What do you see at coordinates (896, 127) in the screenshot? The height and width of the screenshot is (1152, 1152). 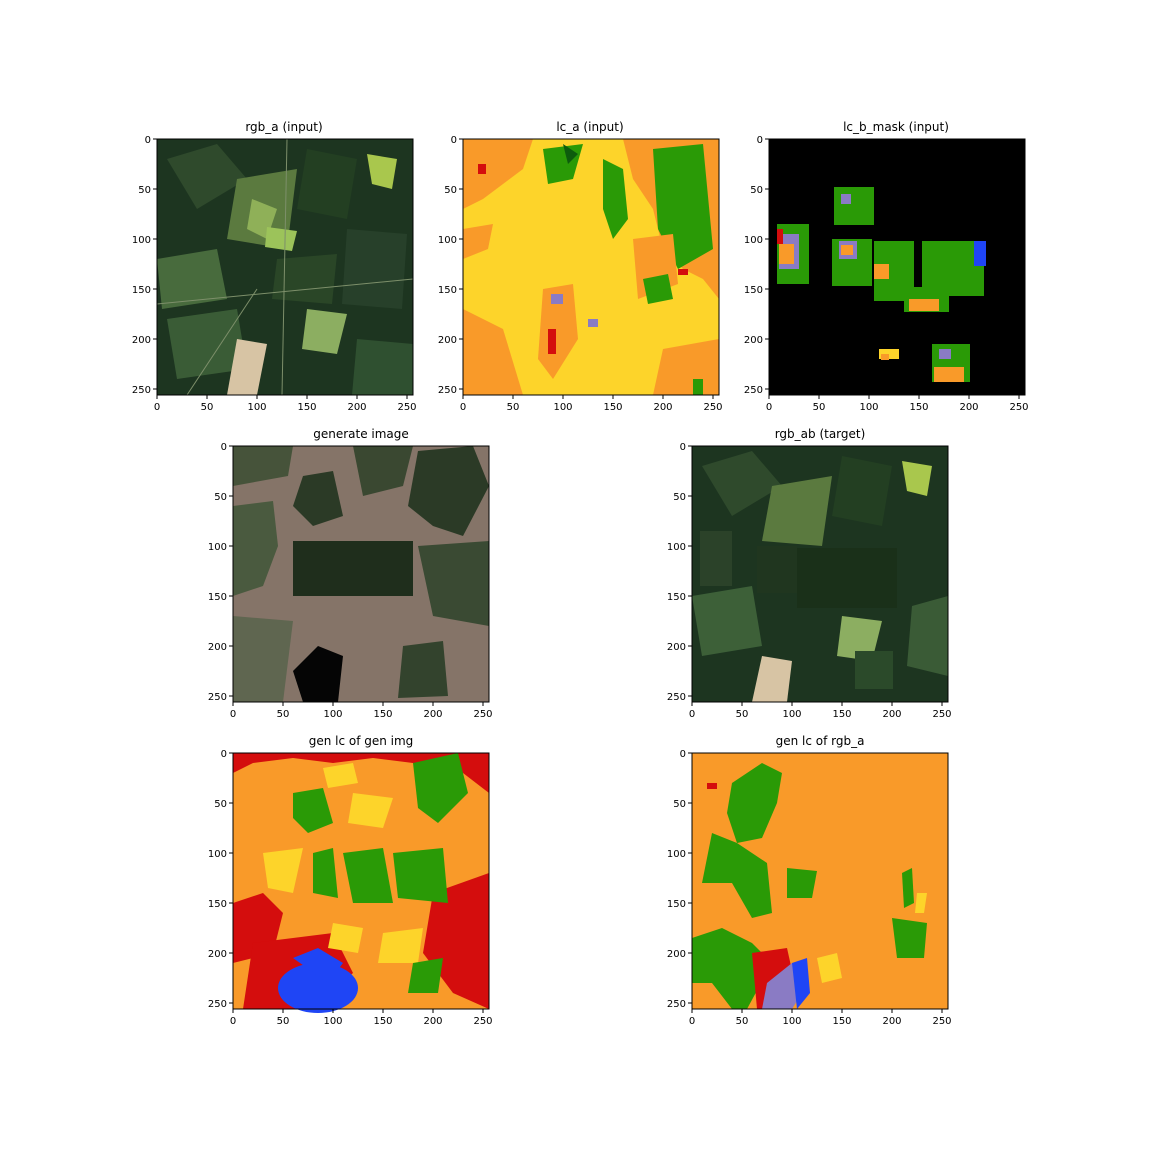 I see `panel-title: lc_b_mask (input)` at bounding box center [896, 127].